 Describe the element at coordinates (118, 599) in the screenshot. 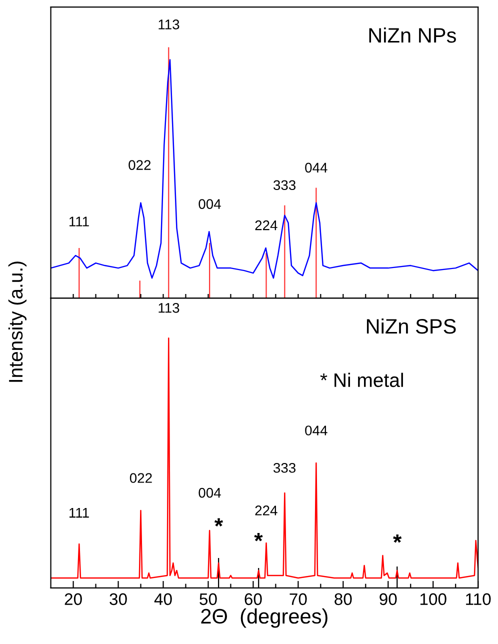

I see `x-tick-label: 30` at that location.